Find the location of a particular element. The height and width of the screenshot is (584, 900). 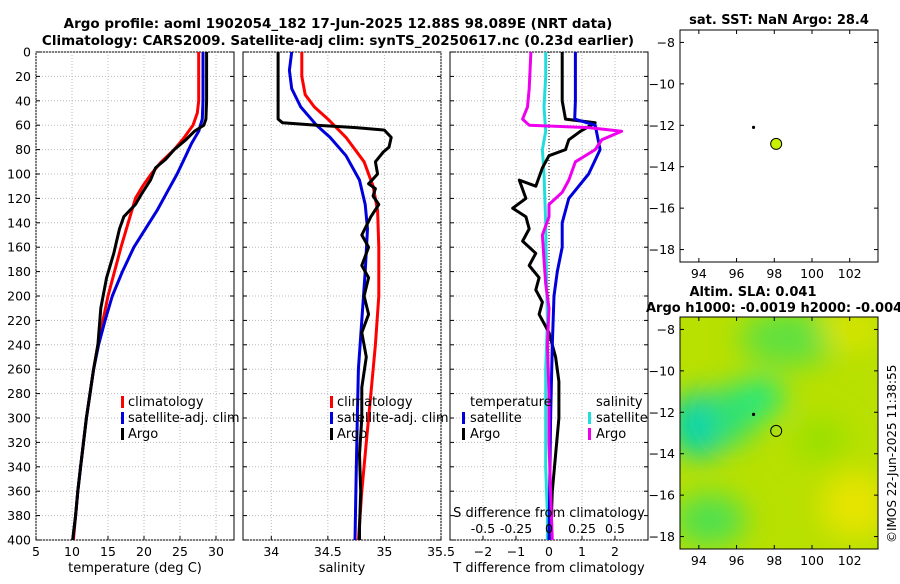

x-tick-label: 5 is located at coordinates (36, 551).